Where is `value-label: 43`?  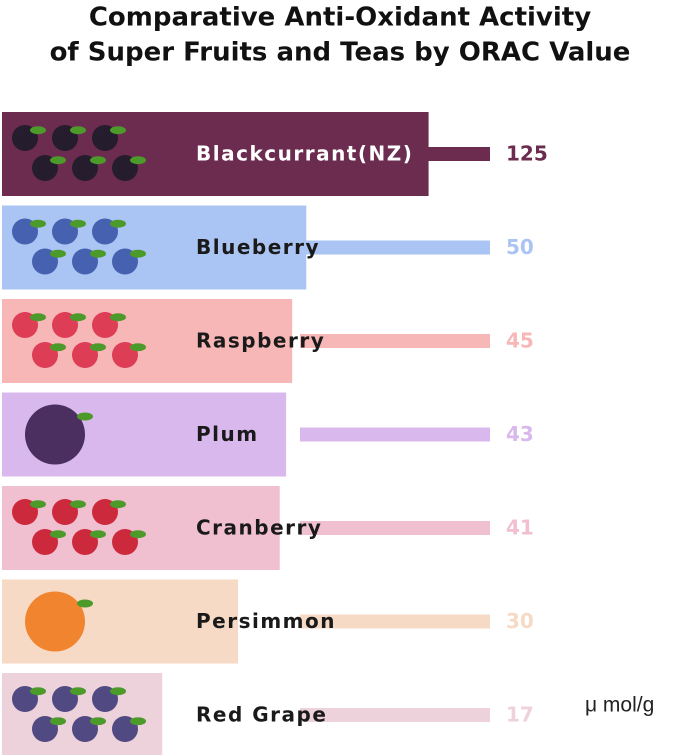
value-label: 43 is located at coordinates (520, 434).